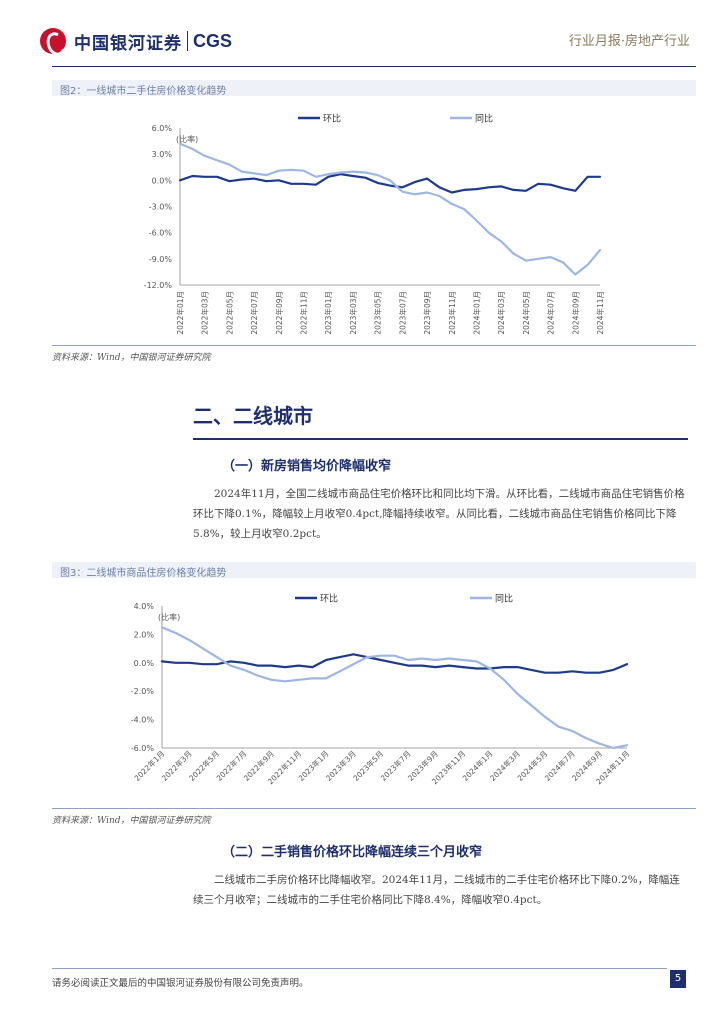 The height and width of the screenshot is (1024, 724). What do you see at coordinates (374, 66) in the screenshot?
I see `header-rule` at bounding box center [374, 66].